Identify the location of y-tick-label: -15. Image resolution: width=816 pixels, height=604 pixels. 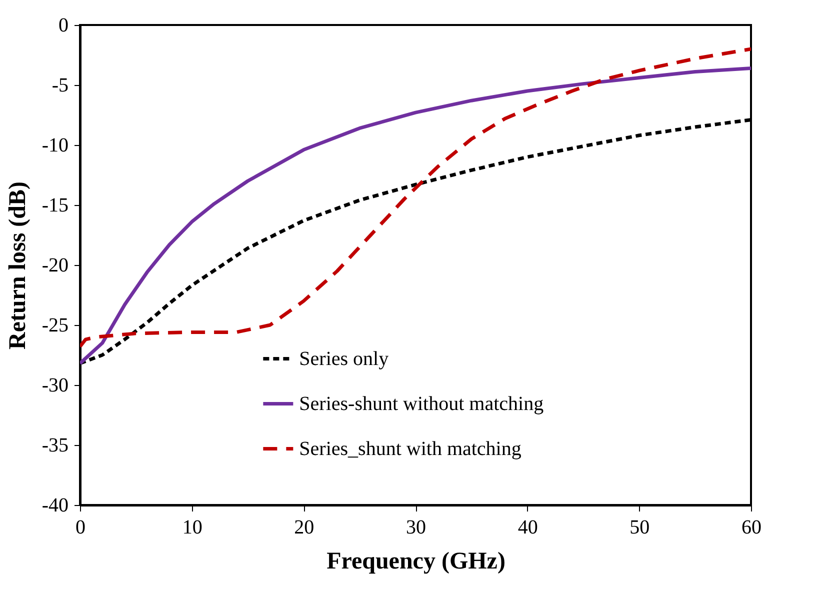
(55, 205).